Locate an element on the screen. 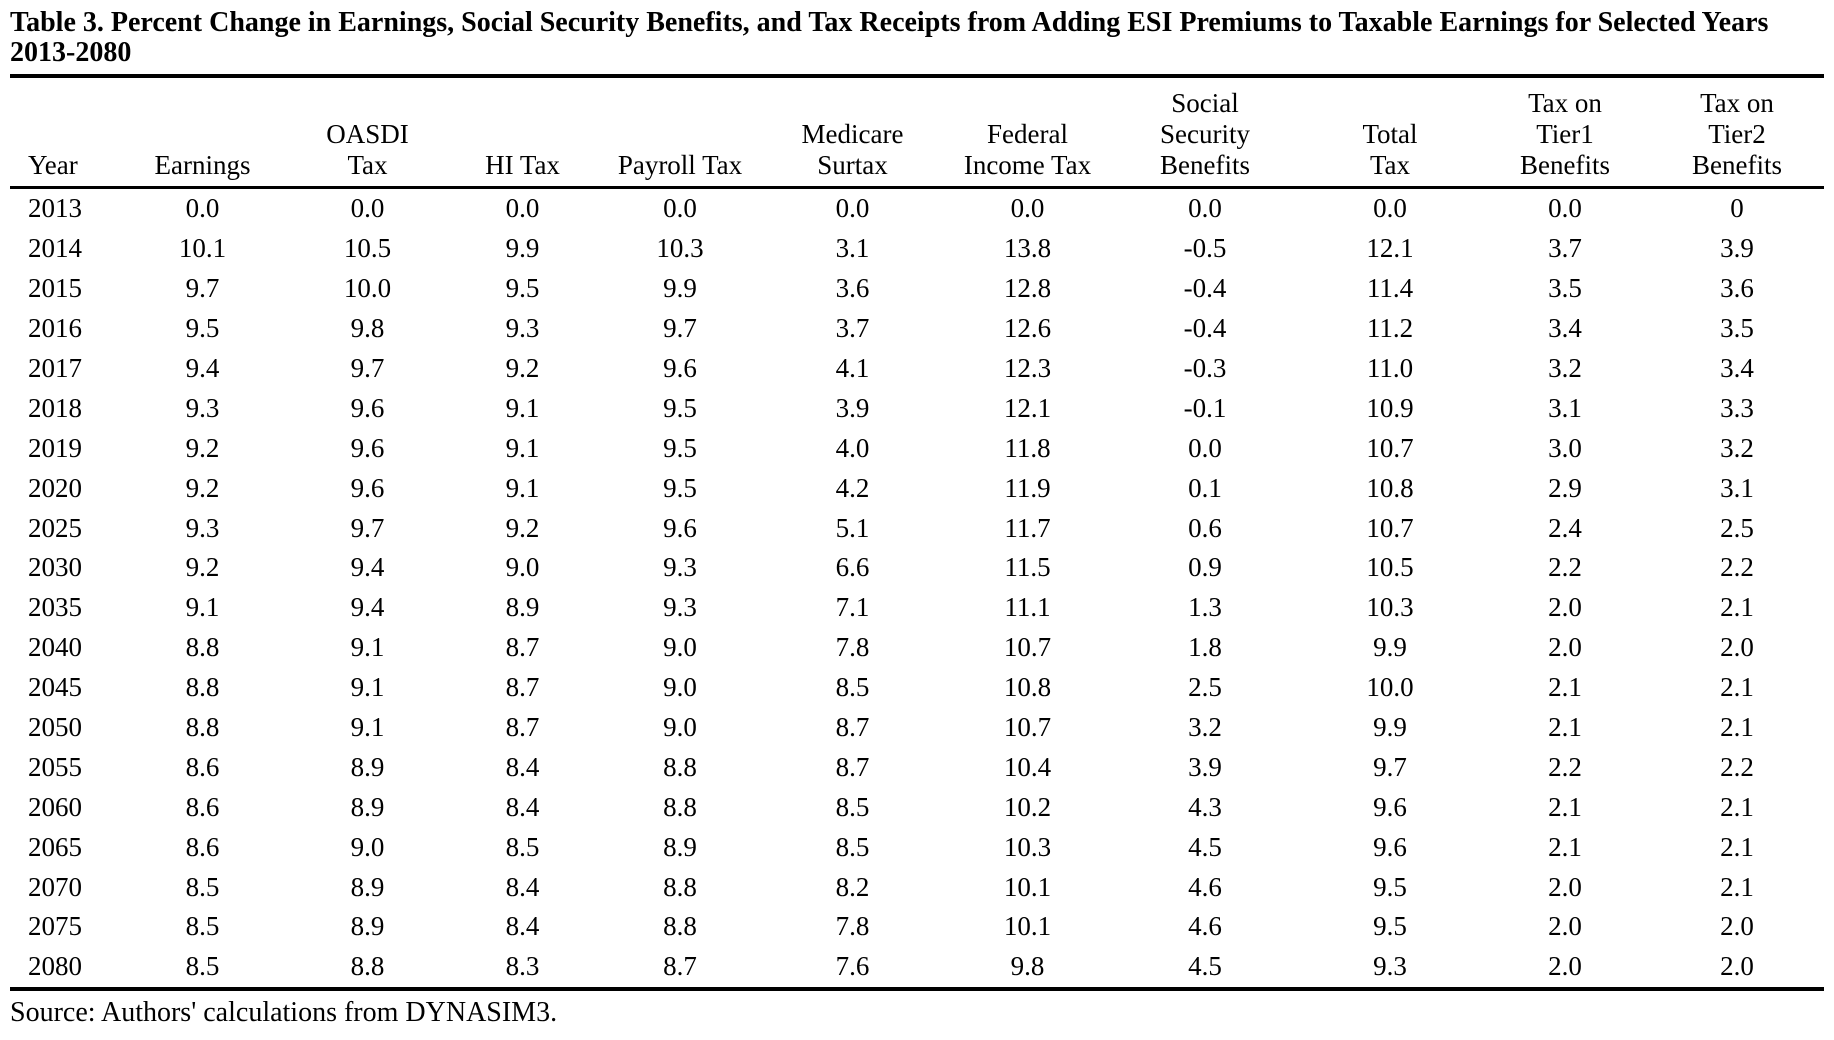  table-row: 2030 9.2 9.4 9.0 9.3 6.6 11.5 0.9 10.5 2.2 2.2 is located at coordinates (917, 568).